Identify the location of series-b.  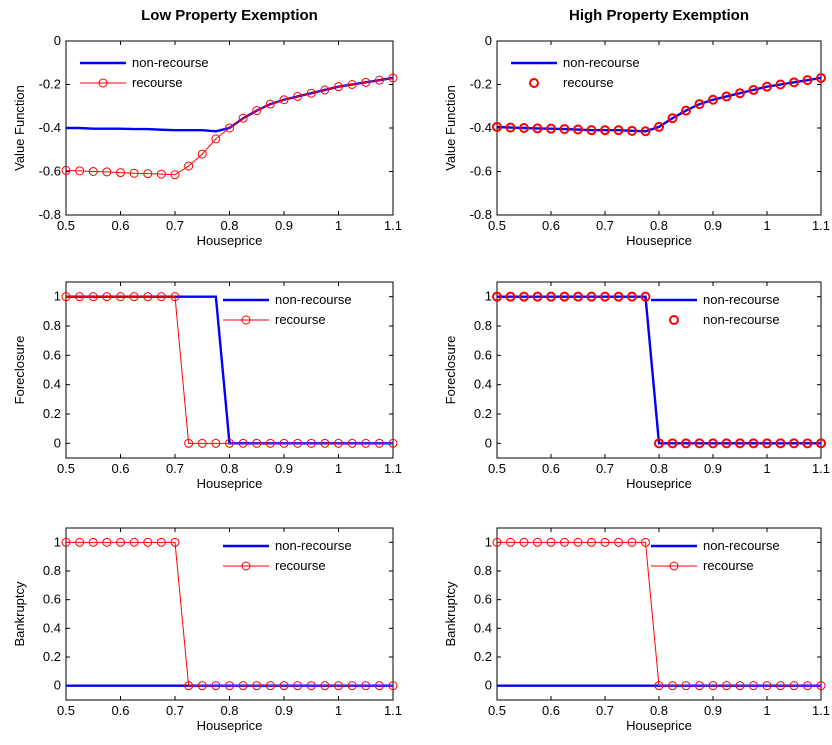
(229, 126).